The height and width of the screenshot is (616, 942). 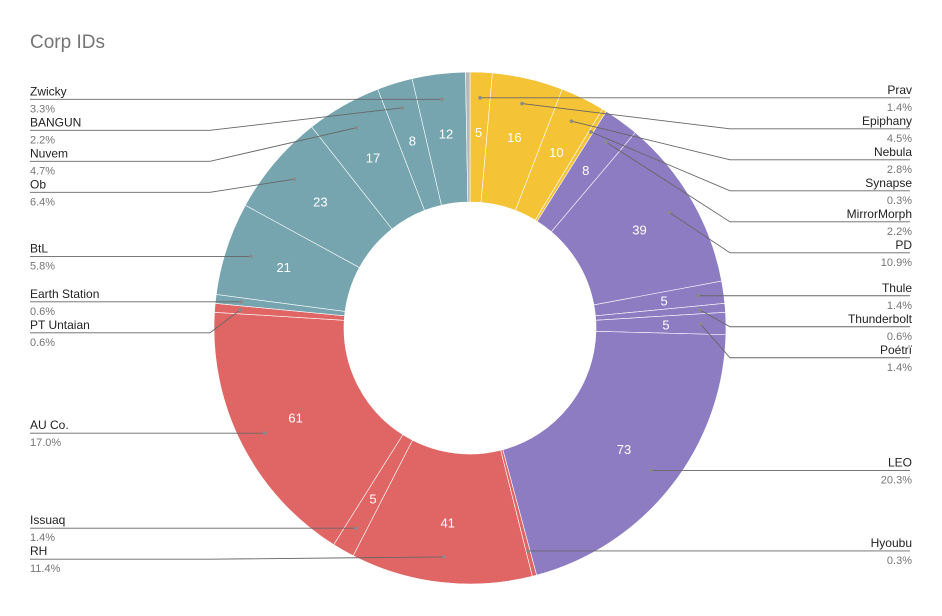 What do you see at coordinates (606, 142) in the screenshot?
I see `leader-dot-mirrormorph` at bounding box center [606, 142].